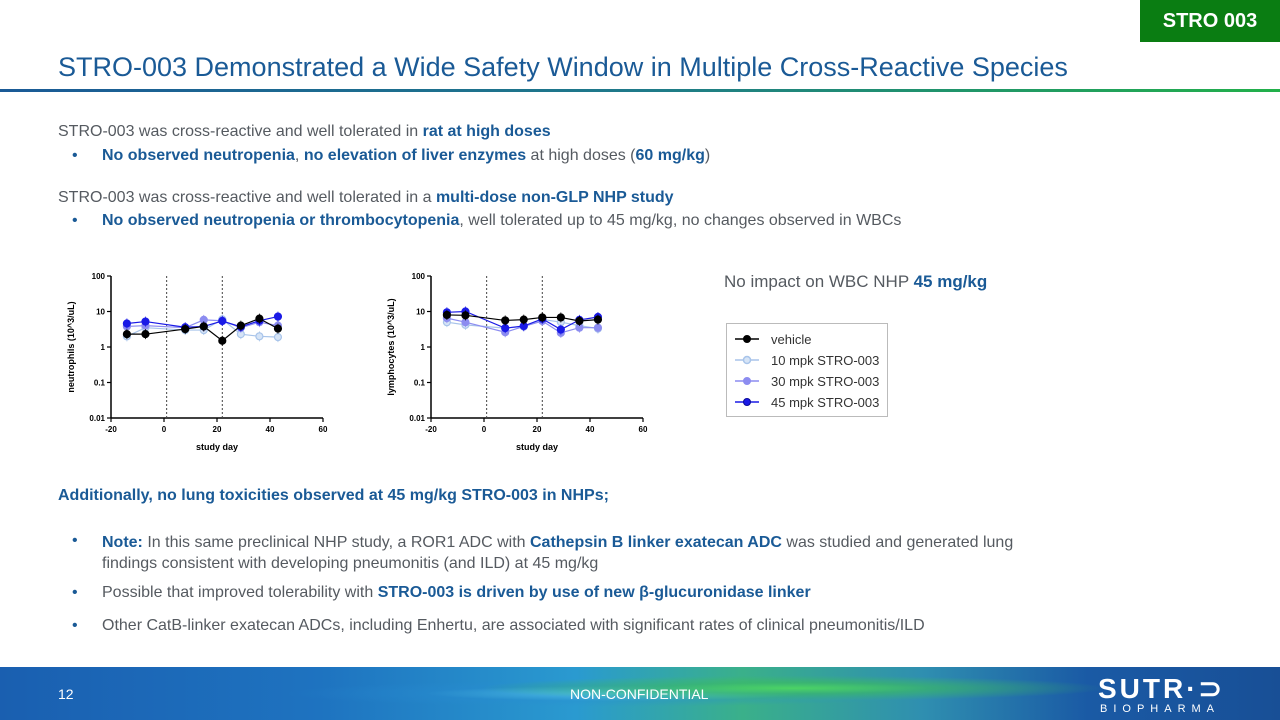  What do you see at coordinates (486, 131) in the screenshot?
I see `rat-lead-bold: rat at high doses` at bounding box center [486, 131].